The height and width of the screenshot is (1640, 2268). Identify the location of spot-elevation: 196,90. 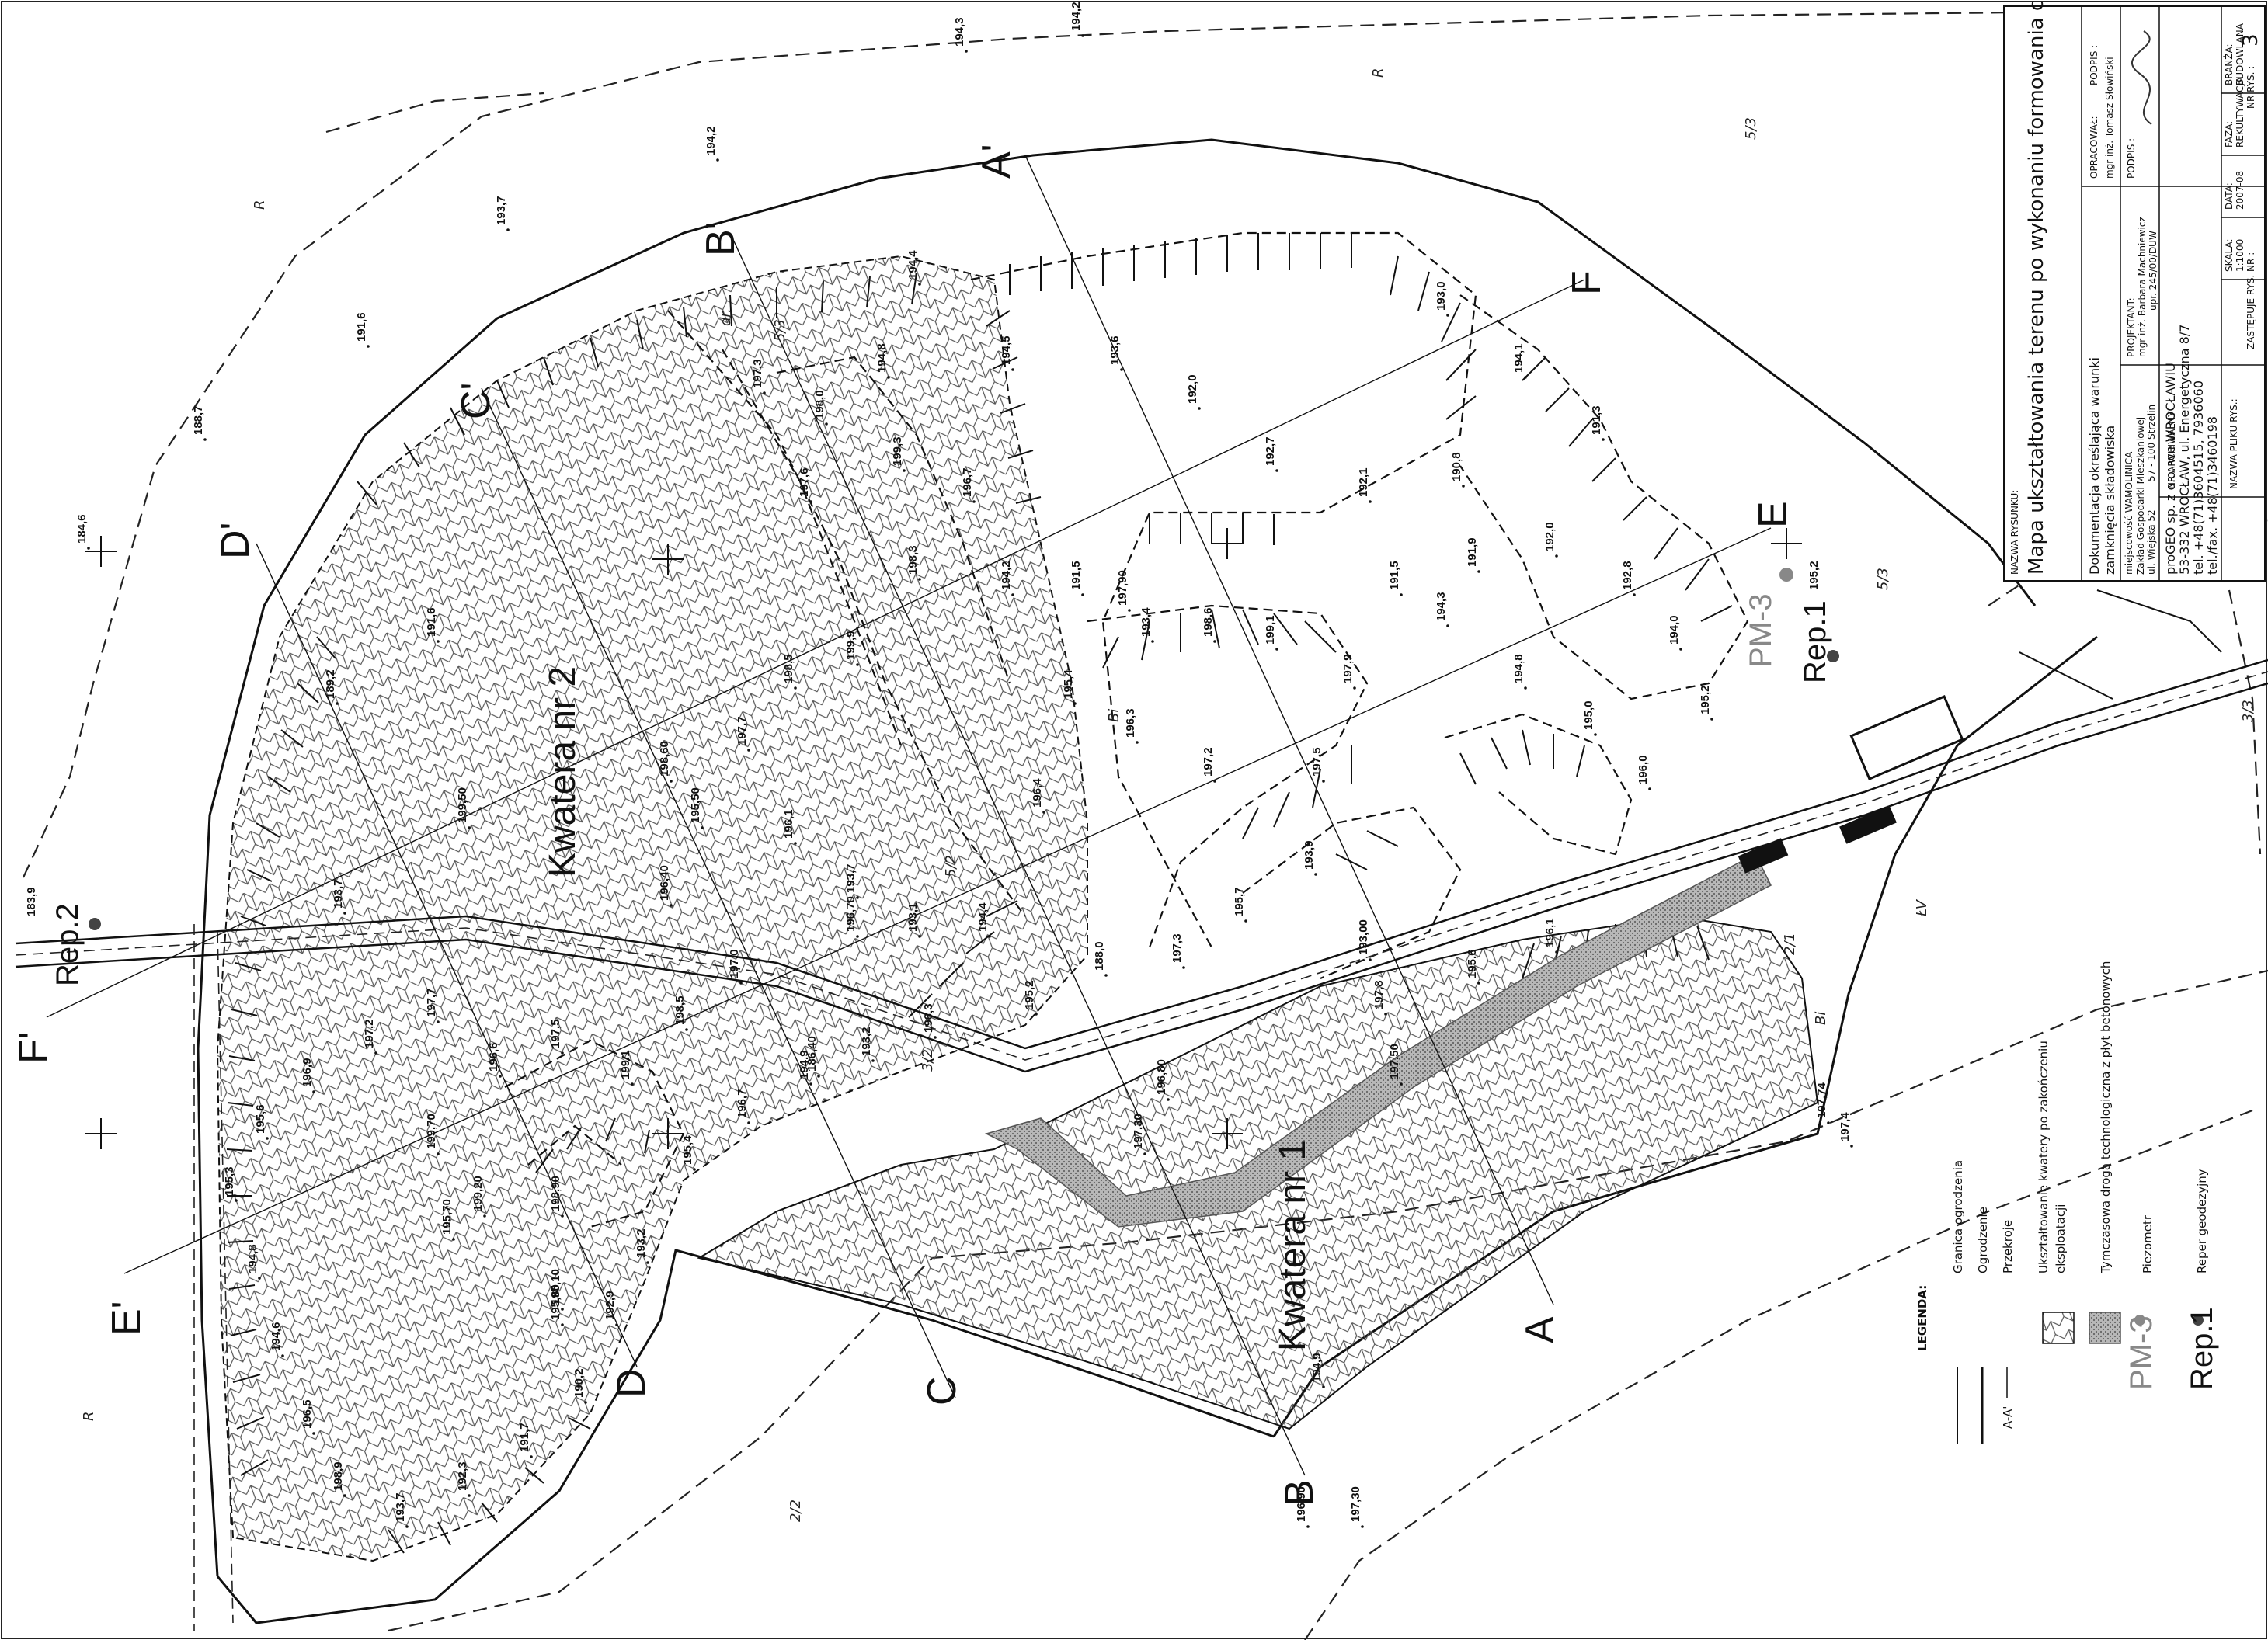
(1301, 1504).